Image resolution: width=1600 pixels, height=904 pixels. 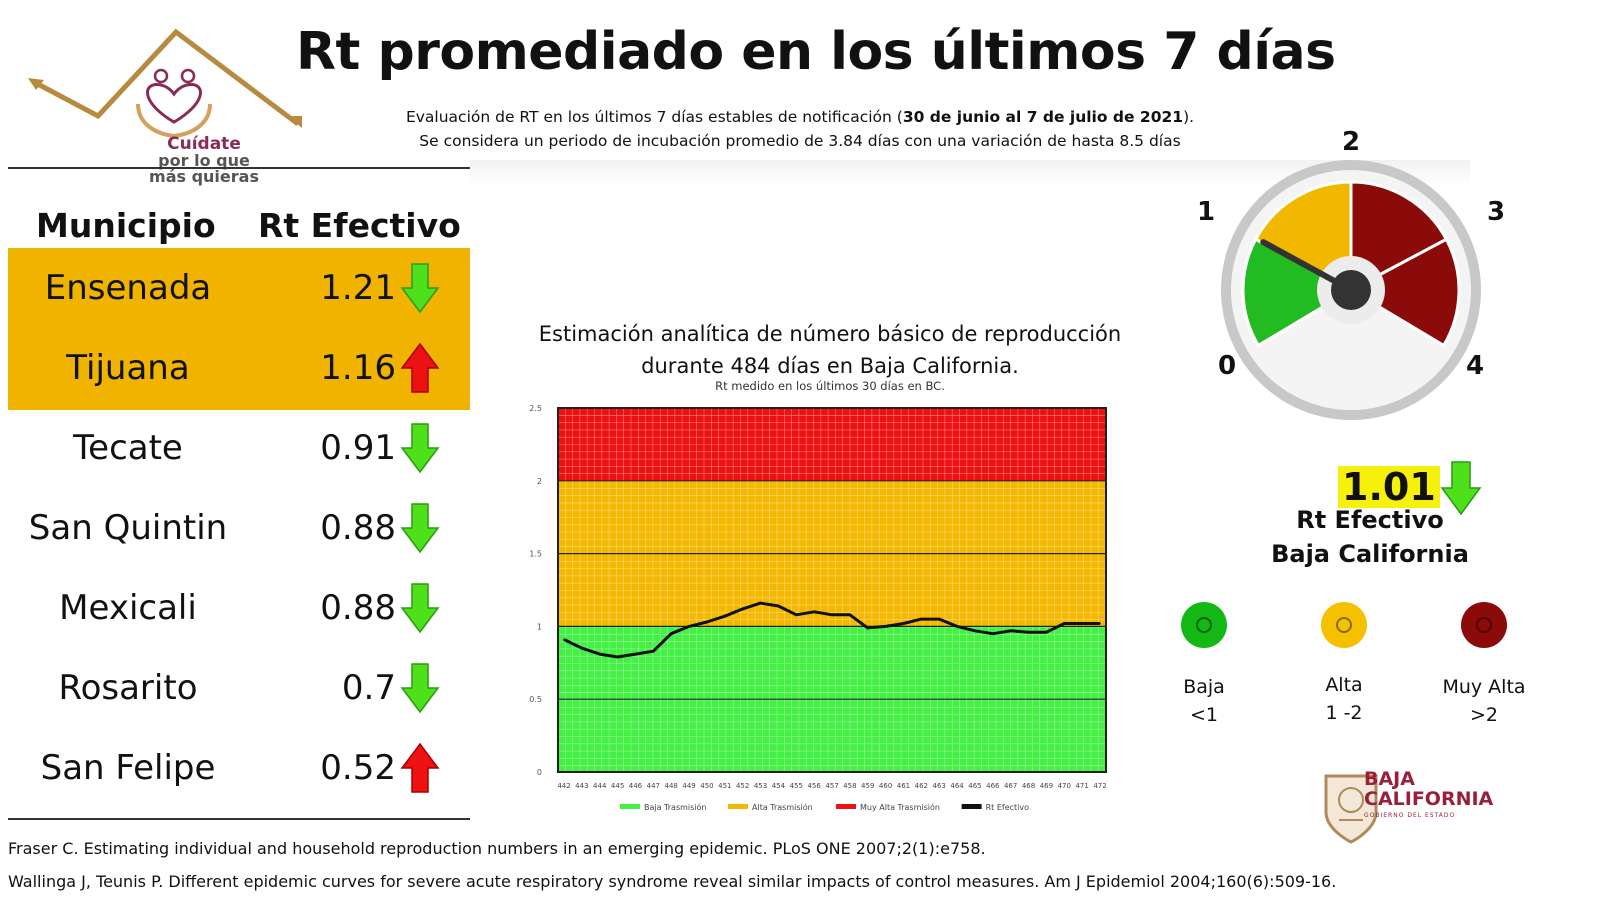 What do you see at coordinates (1430, 808) in the screenshot?
I see `baja-california-logo: BAJA CALIFORNIA GOBIERNO DEL ESTADO` at bounding box center [1430, 808].